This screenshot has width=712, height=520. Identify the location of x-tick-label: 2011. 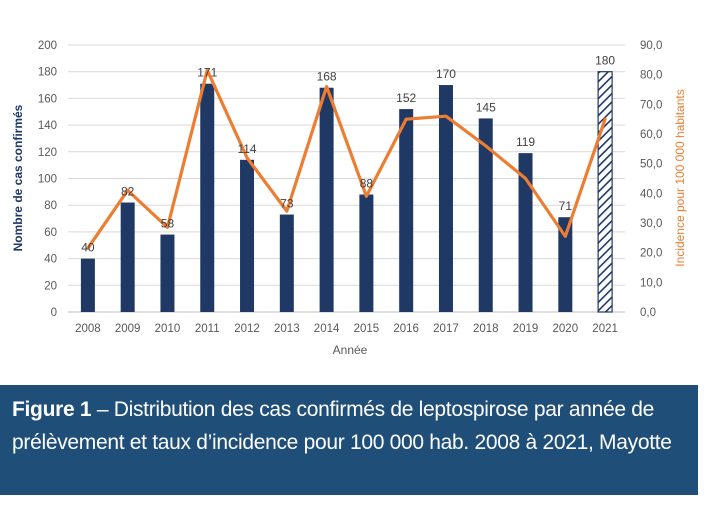
(207, 329).